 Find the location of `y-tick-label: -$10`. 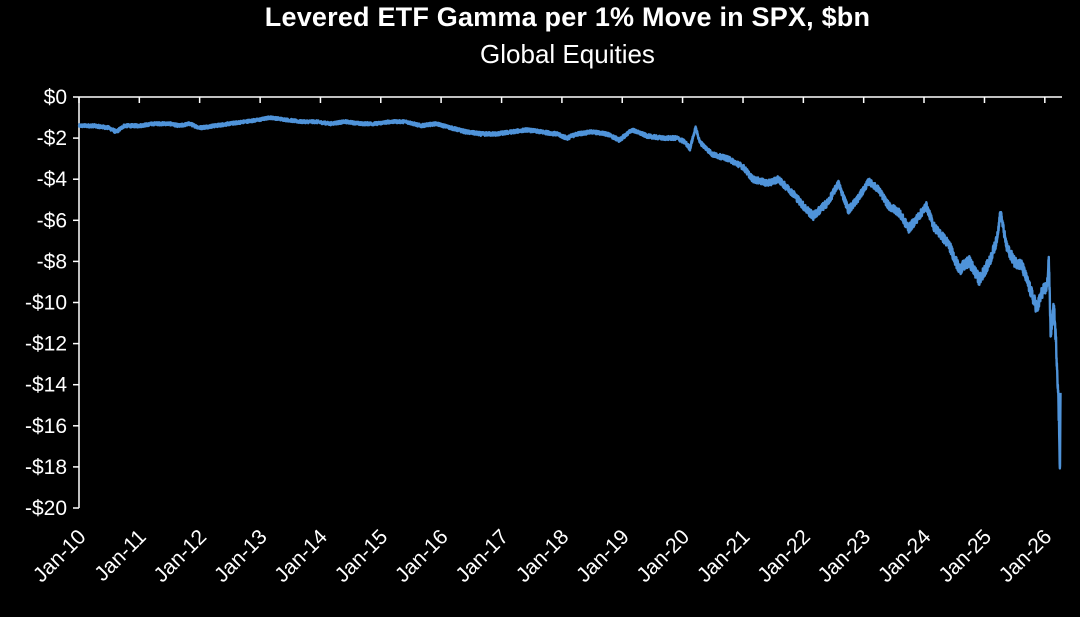

y-tick-label: -$10 is located at coordinates (46, 303).